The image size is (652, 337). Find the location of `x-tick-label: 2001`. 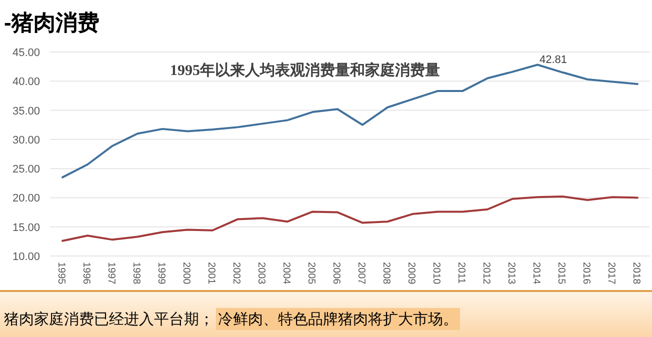

x-tick-label: 2001 is located at coordinates (211, 273).